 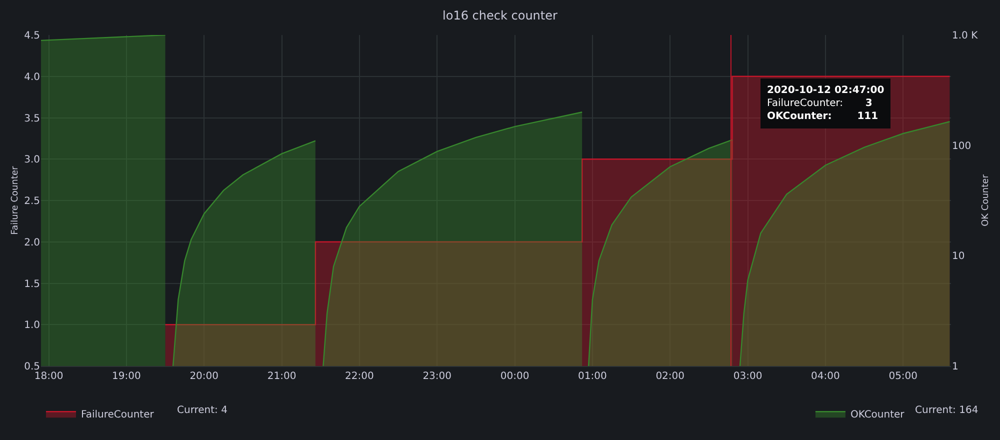 I want to click on x-tick-label: 05:00, so click(x=903, y=376).